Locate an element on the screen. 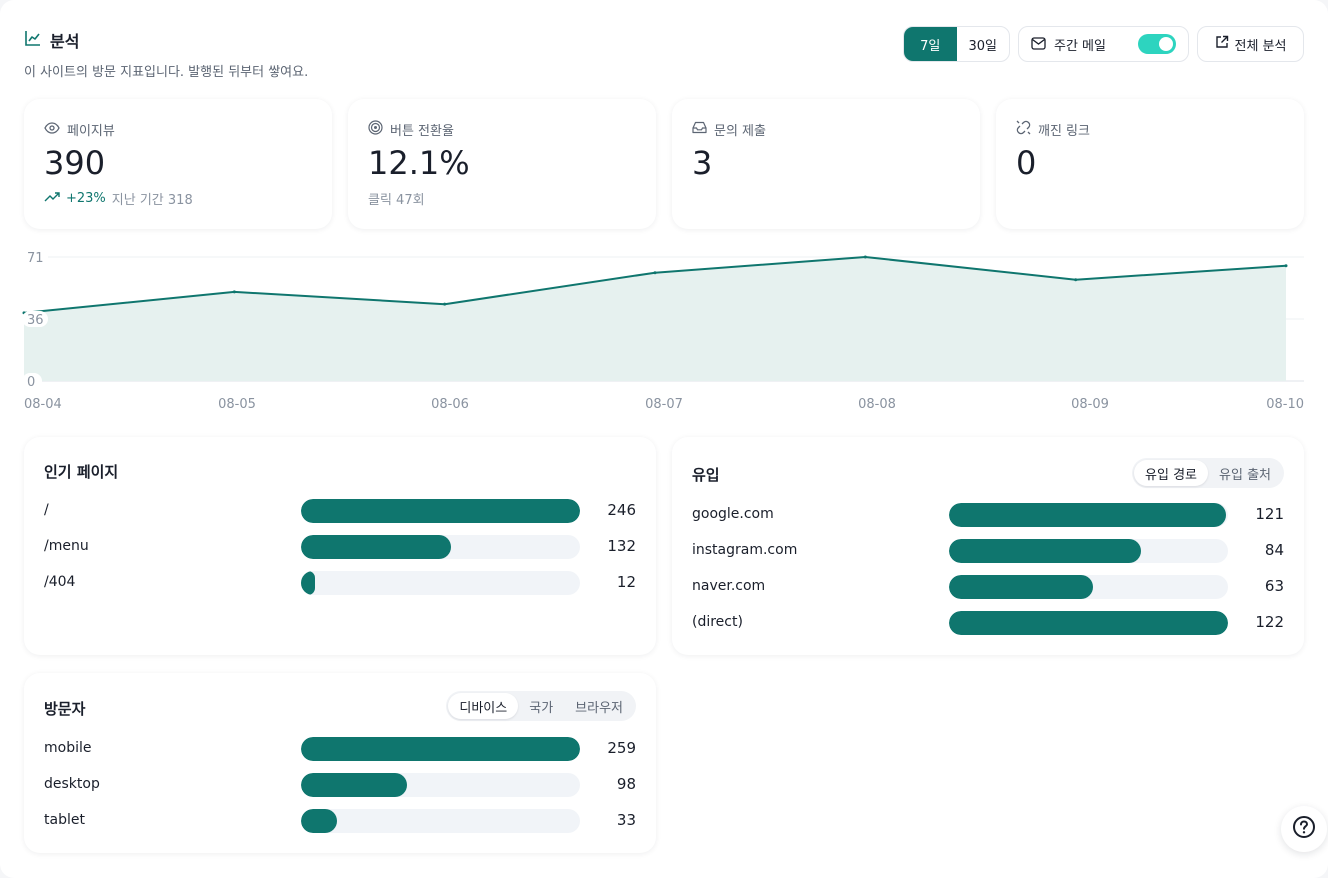 This screenshot has width=1328, height=878. inbox-icon is located at coordinates (699, 129).